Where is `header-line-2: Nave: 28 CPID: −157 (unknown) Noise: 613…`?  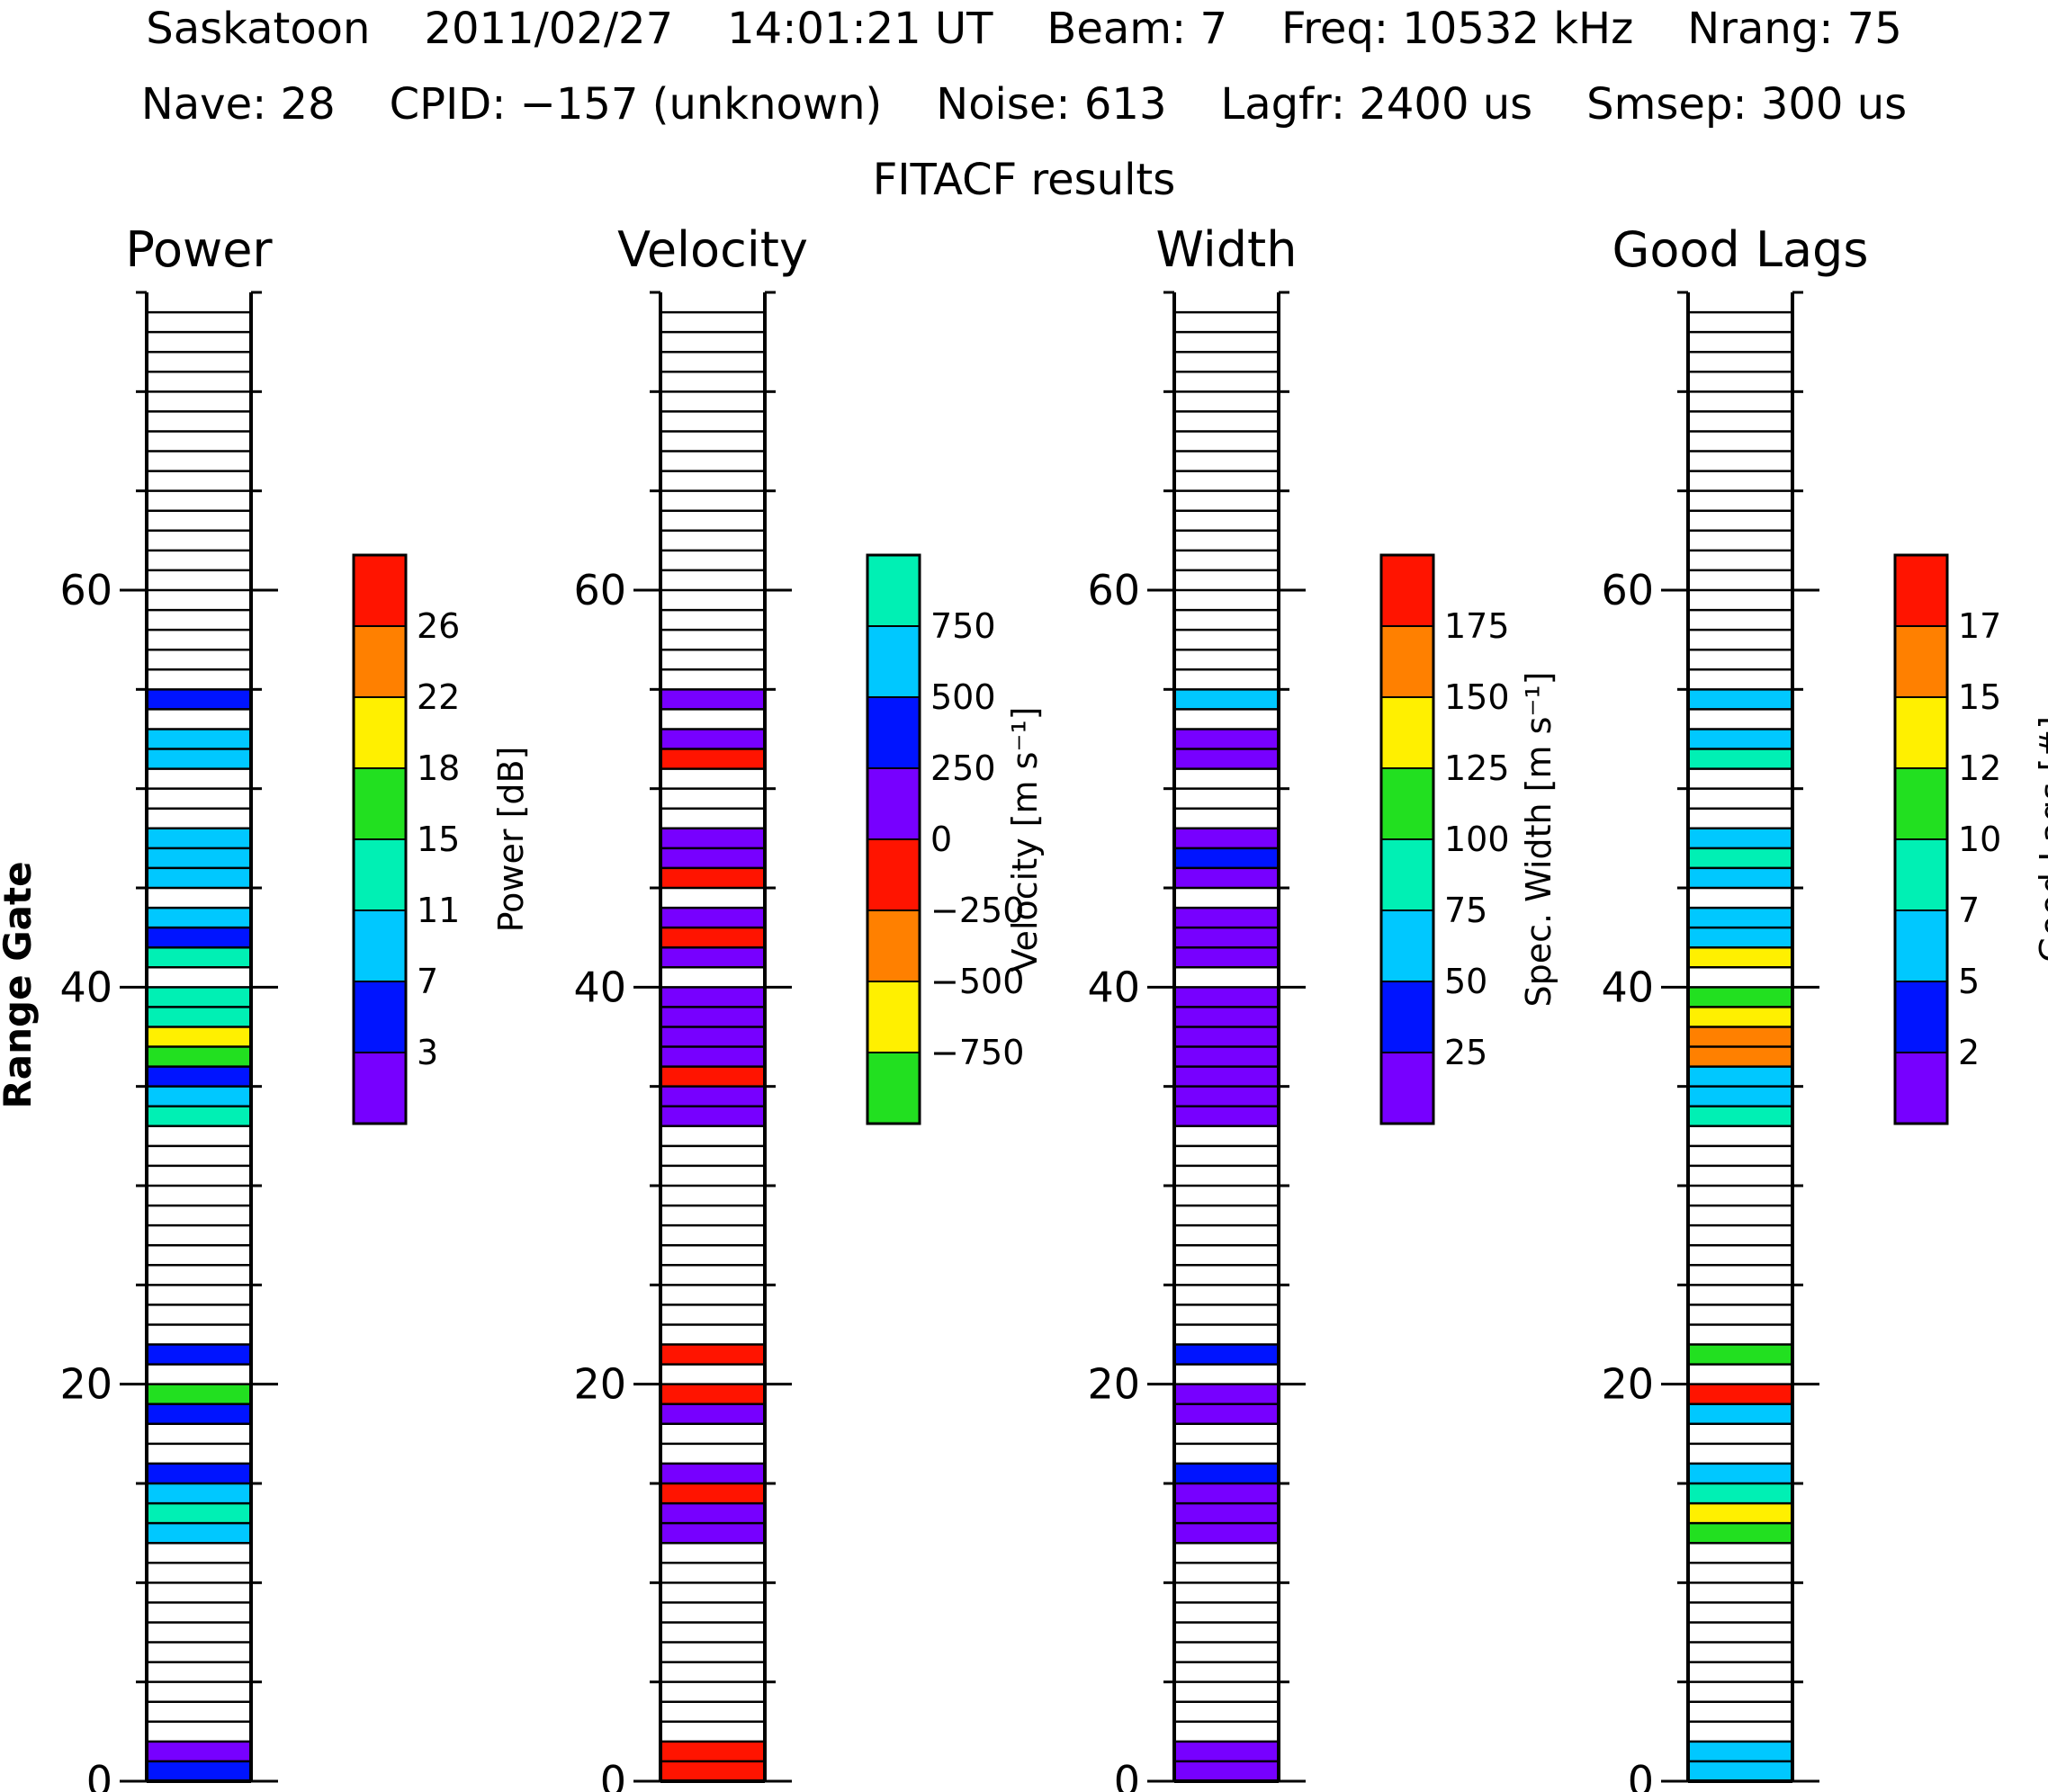 header-line-2: Nave: 28 CPID: −157 (unknown) Noise: 613… is located at coordinates (1024, 104).